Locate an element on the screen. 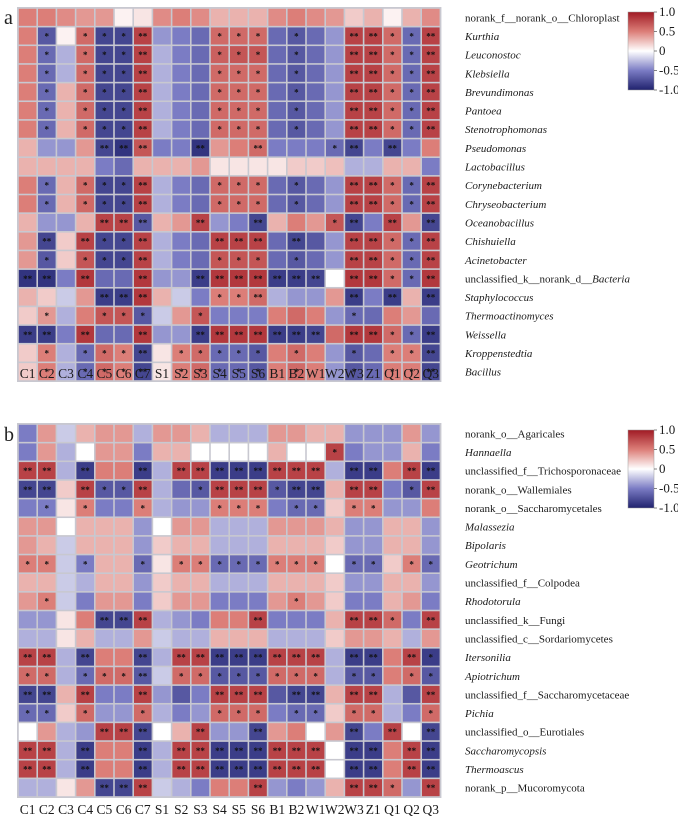 This screenshot has width=678, height=822. column-label: C7 is located at coordinates (143, 809).